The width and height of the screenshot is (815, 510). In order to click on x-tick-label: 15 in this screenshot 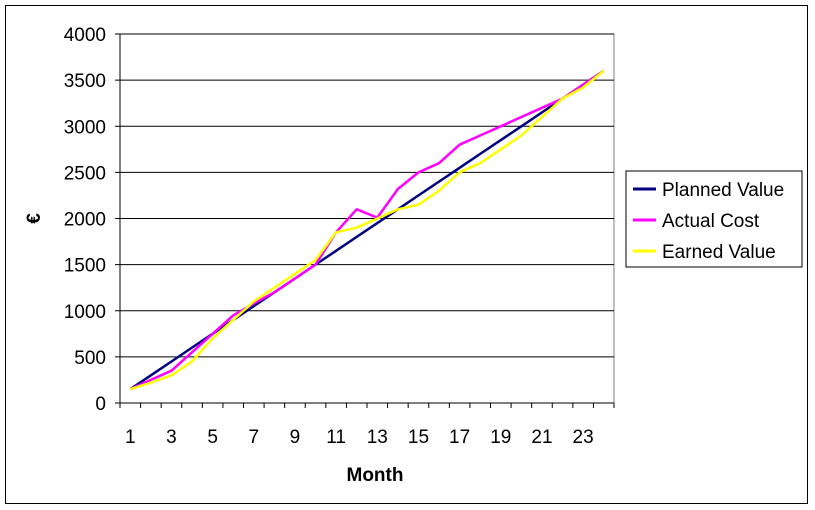, I will do `click(418, 437)`.